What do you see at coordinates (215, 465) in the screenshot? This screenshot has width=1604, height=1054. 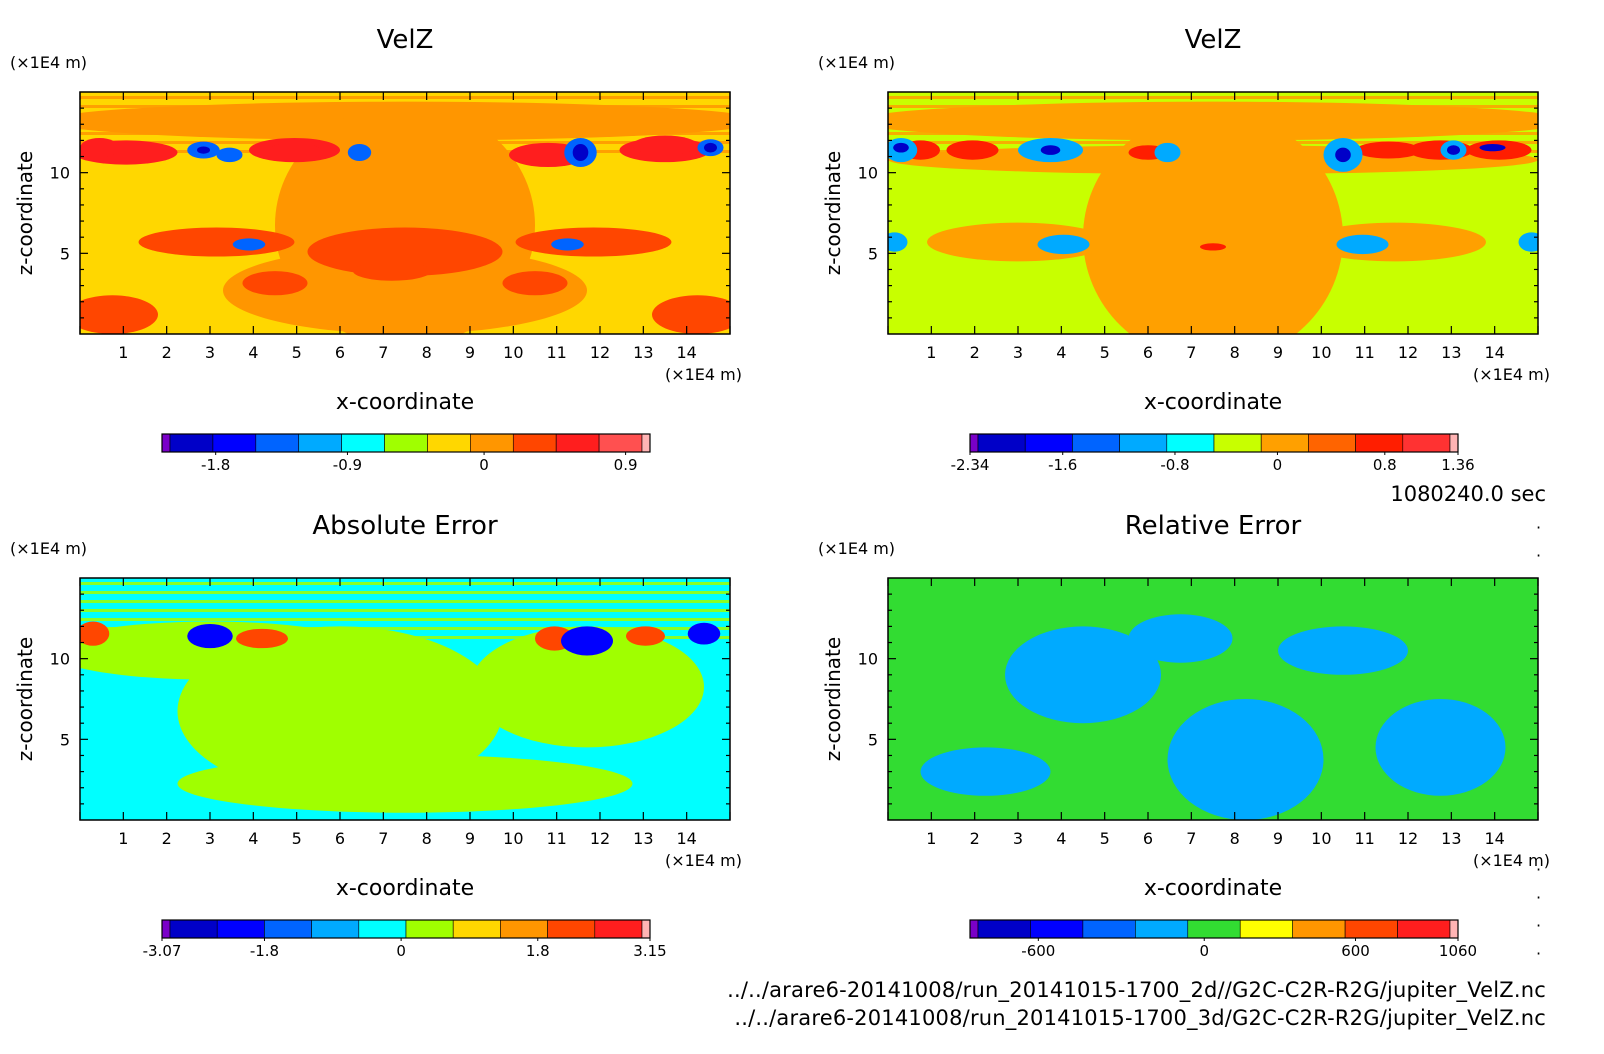 I see `colorbar-label: -1.8` at bounding box center [215, 465].